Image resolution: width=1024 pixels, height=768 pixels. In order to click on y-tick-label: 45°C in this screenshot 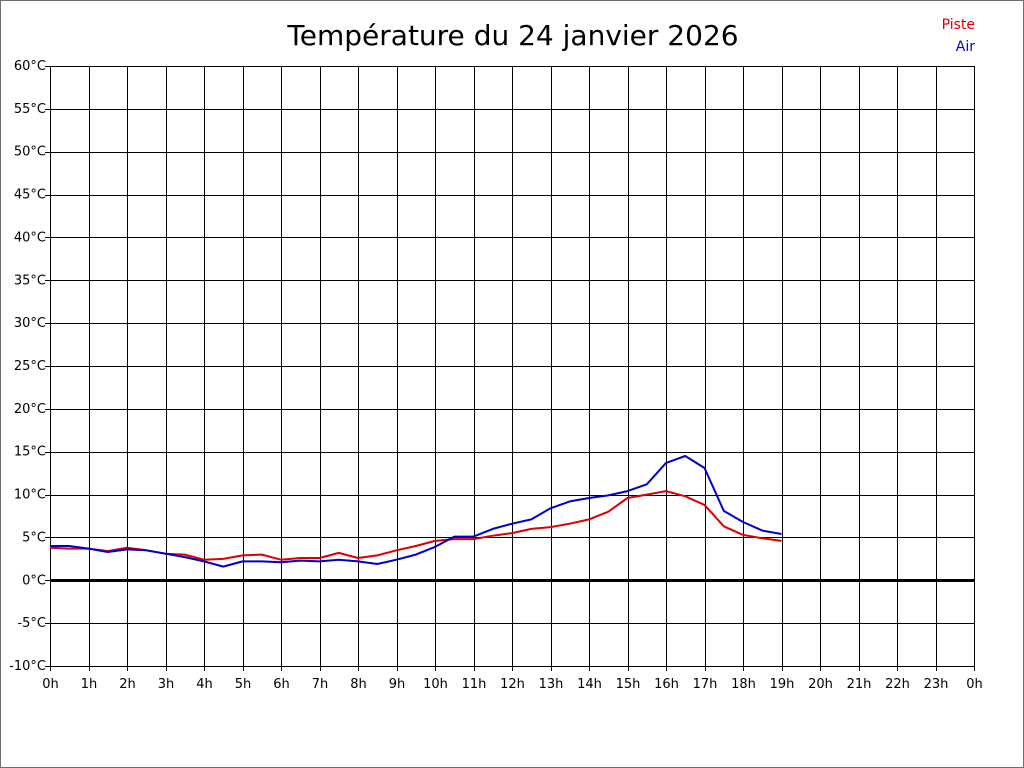, I will do `click(30, 195)`.